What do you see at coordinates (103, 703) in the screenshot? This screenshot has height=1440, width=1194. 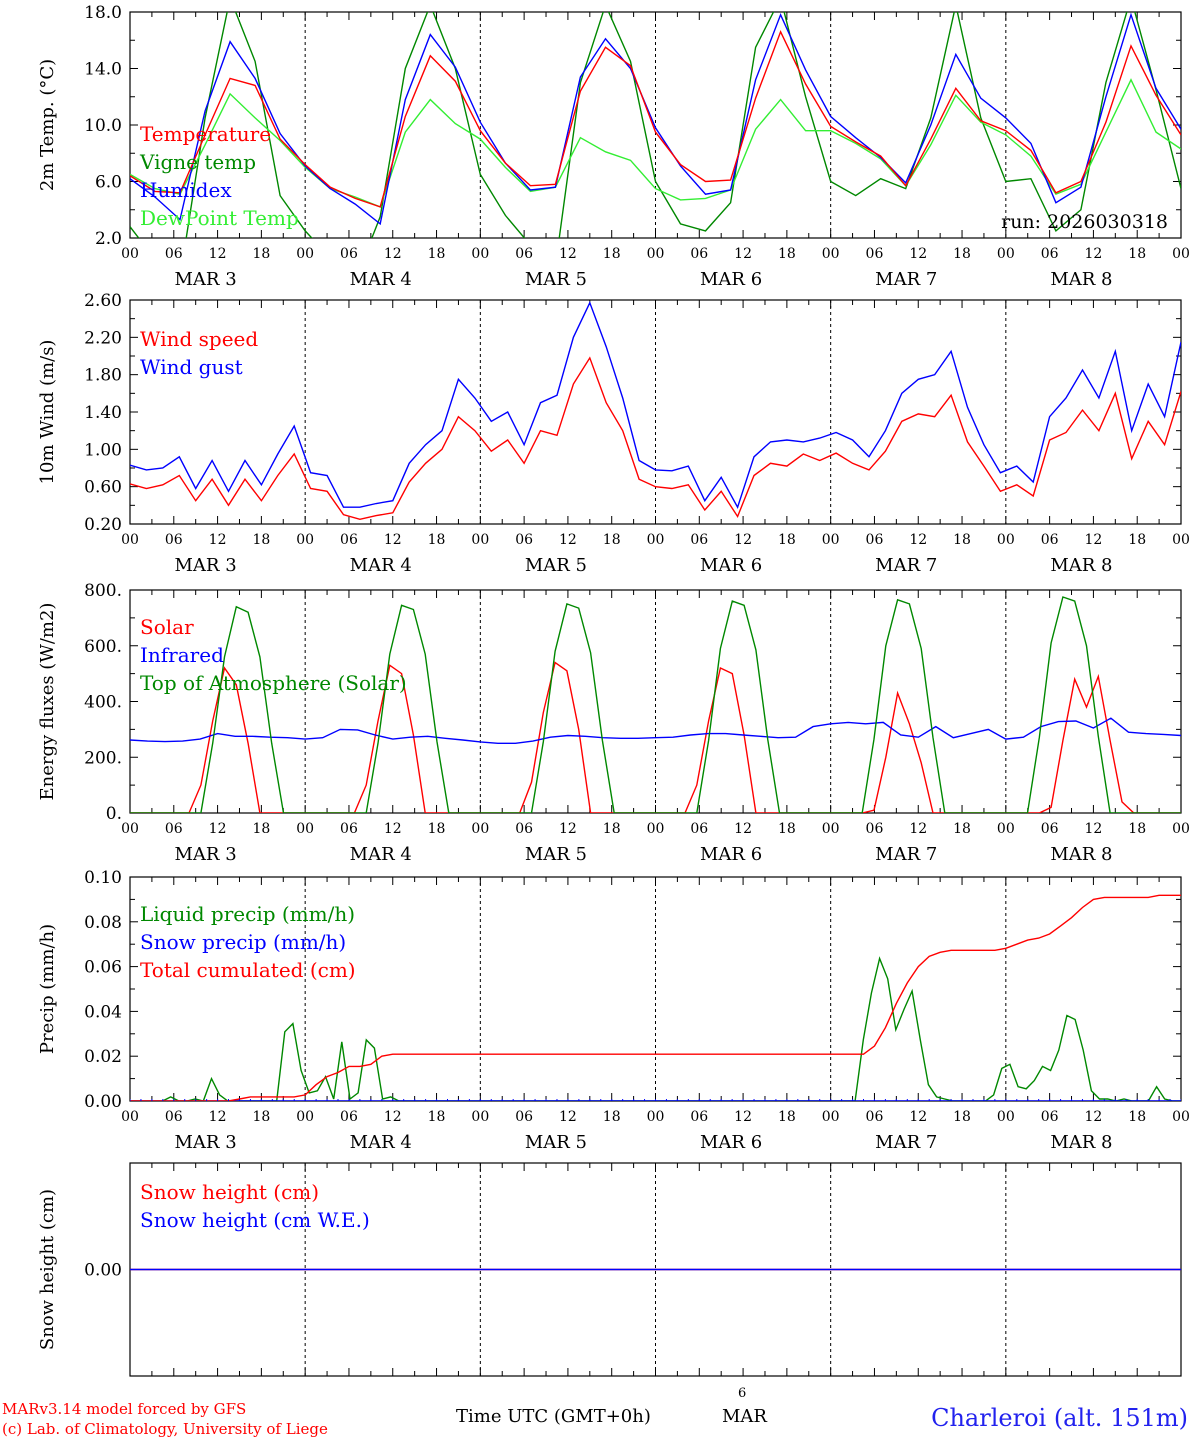 I see `y-tick-label: 400.` at bounding box center [103, 703].